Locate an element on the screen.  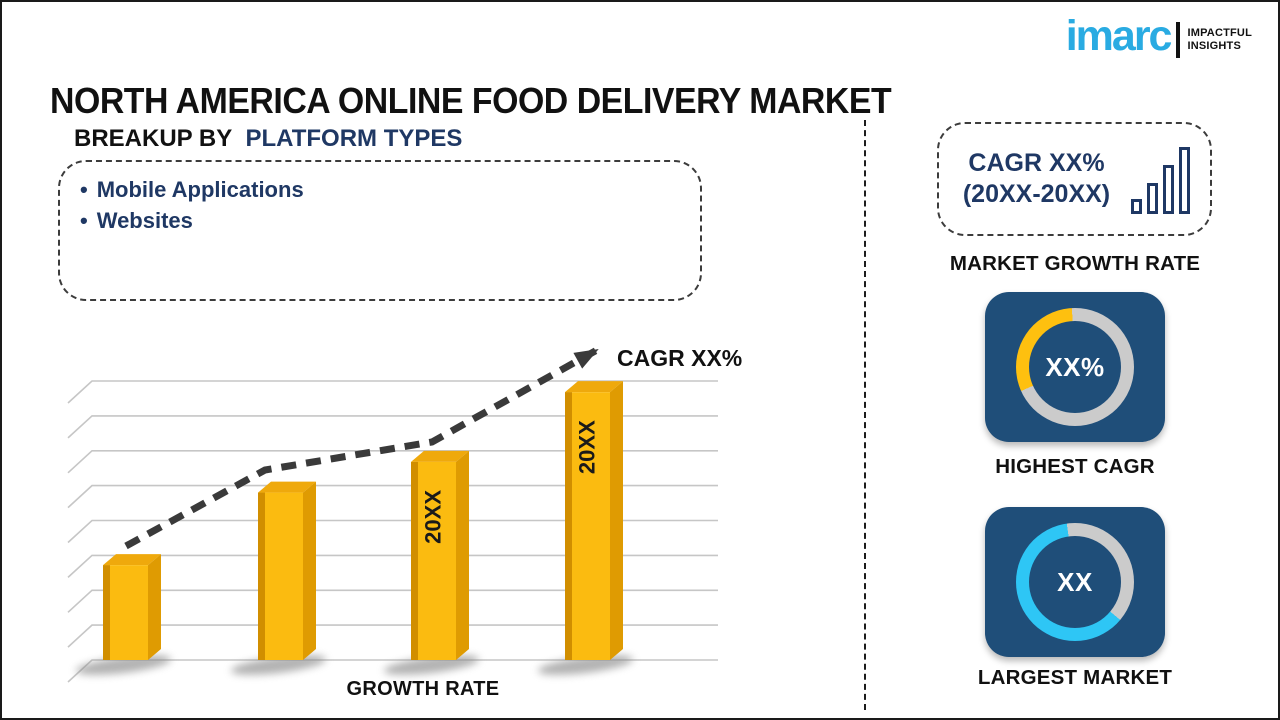
largest-market-value: XX is located at coordinates (1075, 581).